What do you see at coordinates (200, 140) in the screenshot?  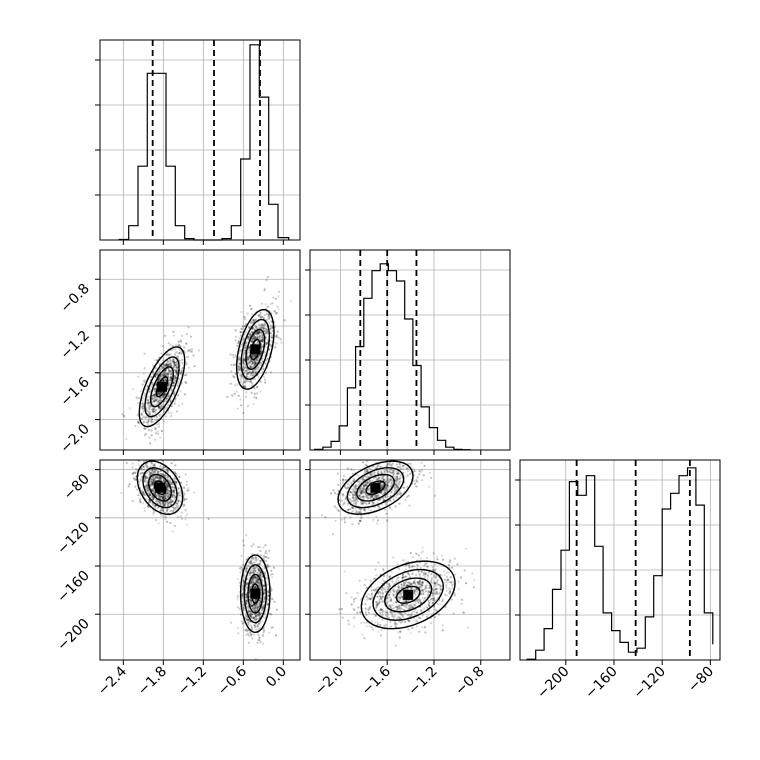 I see `panel-frame` at bounding box center [200, 140].